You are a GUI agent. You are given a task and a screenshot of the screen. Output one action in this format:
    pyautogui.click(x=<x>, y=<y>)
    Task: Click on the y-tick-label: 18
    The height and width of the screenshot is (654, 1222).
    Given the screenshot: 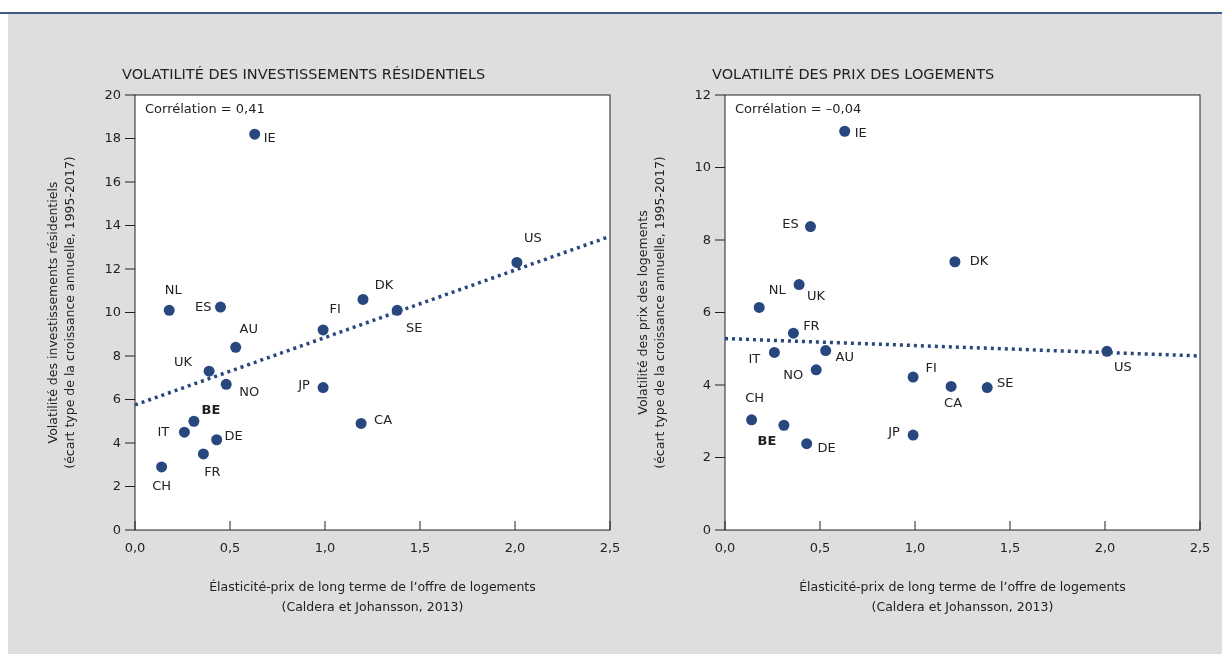 What is the action you would take?
    pyautogui.click(x=112, y=137)
    